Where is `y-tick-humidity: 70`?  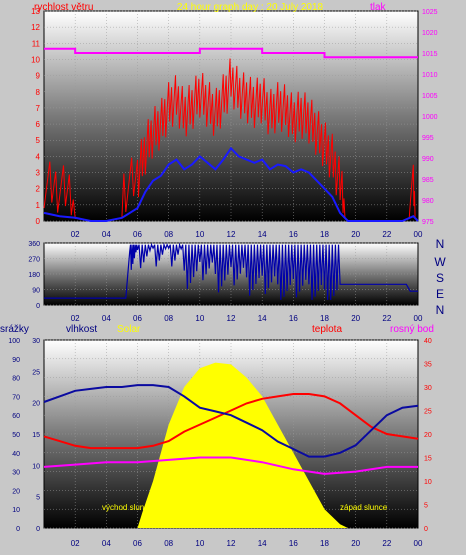
y-tick-humidity: 70 is located at coordinates (16, 397).